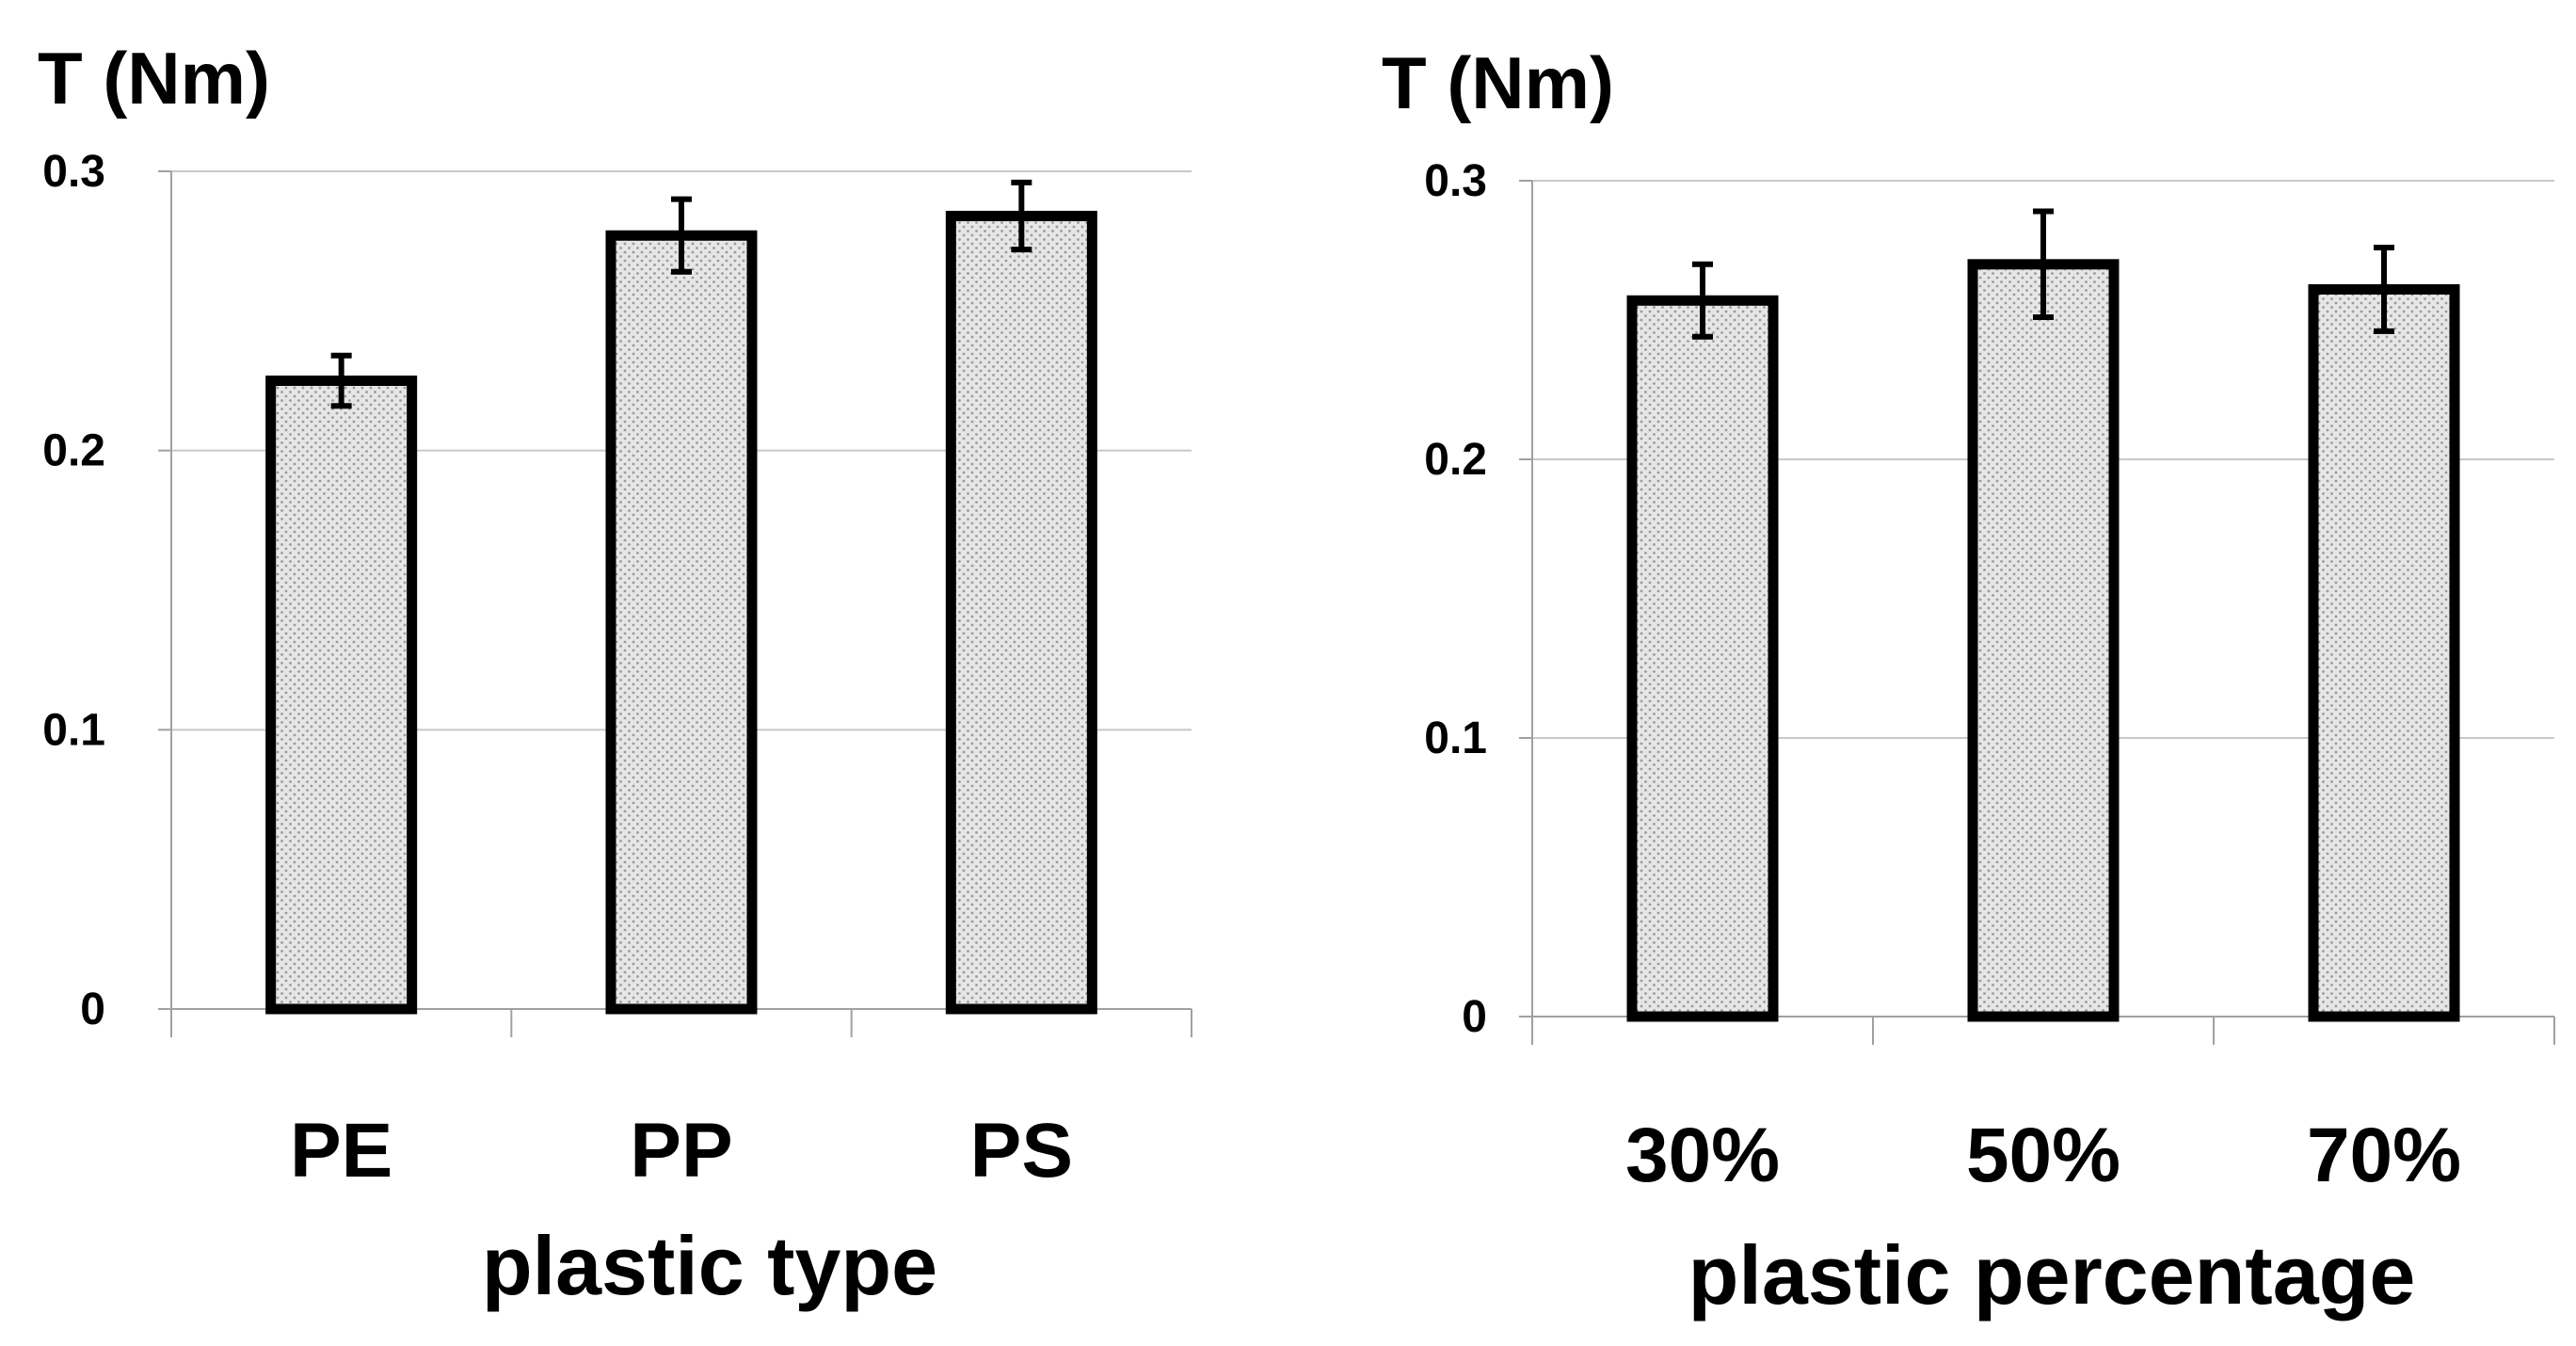 The width and height of the screenshot is (2576, 1346). Describe the element at coordinates (2052, 1275) in the screenshot. I see `x-axis-title: plastic percentage` at that location.